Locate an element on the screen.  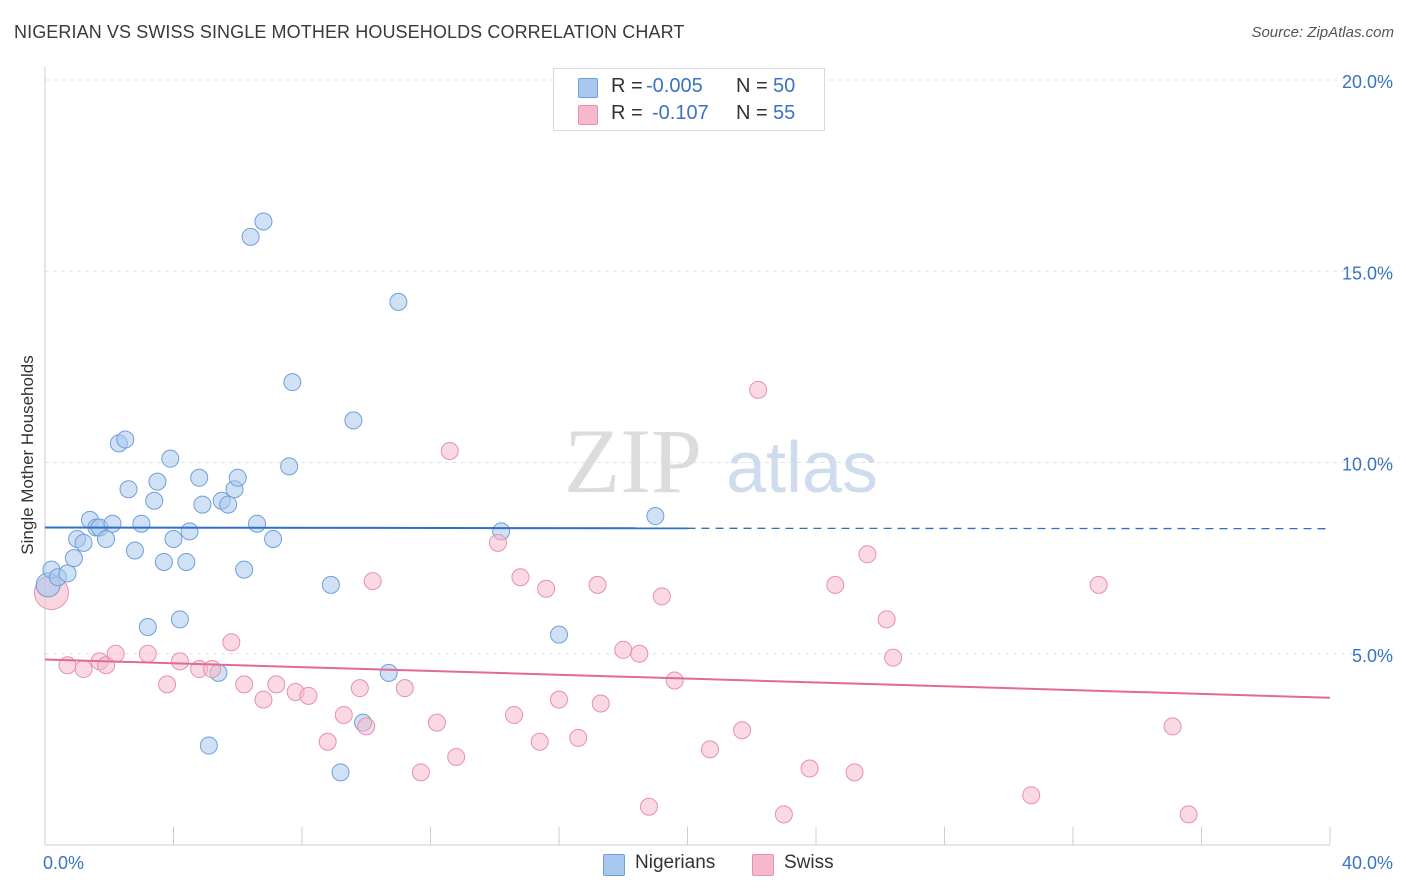
watermark-atlas: atlas is located at coordinates (802, 468).